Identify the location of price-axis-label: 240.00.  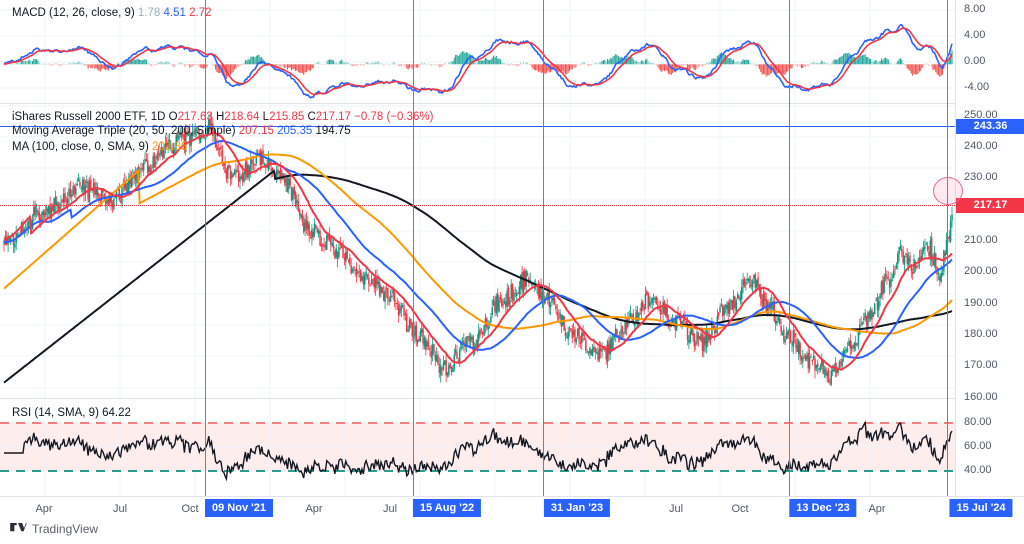
(981, 146).